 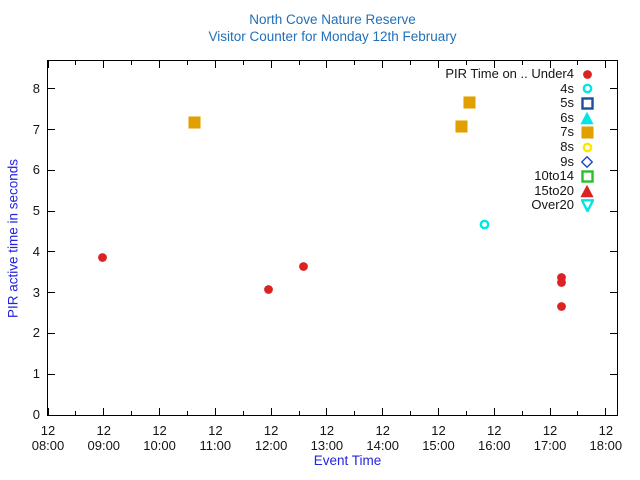 I want to click on legend-marker-10to14, so click(x=587, y=176).